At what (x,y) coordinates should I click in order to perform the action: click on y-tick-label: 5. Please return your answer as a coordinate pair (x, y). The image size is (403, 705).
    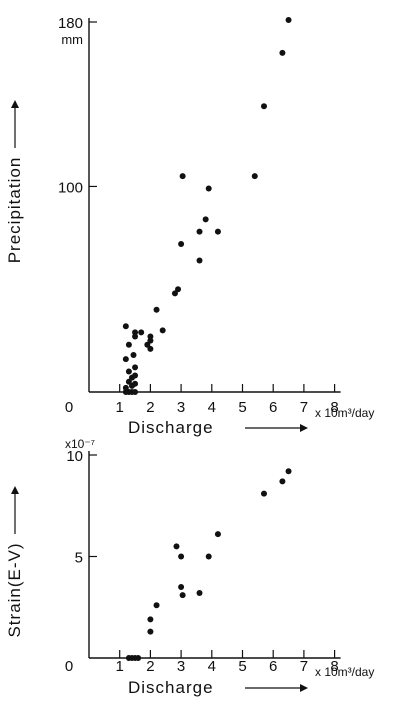
    Looking at the image, I should click on (79, 558).